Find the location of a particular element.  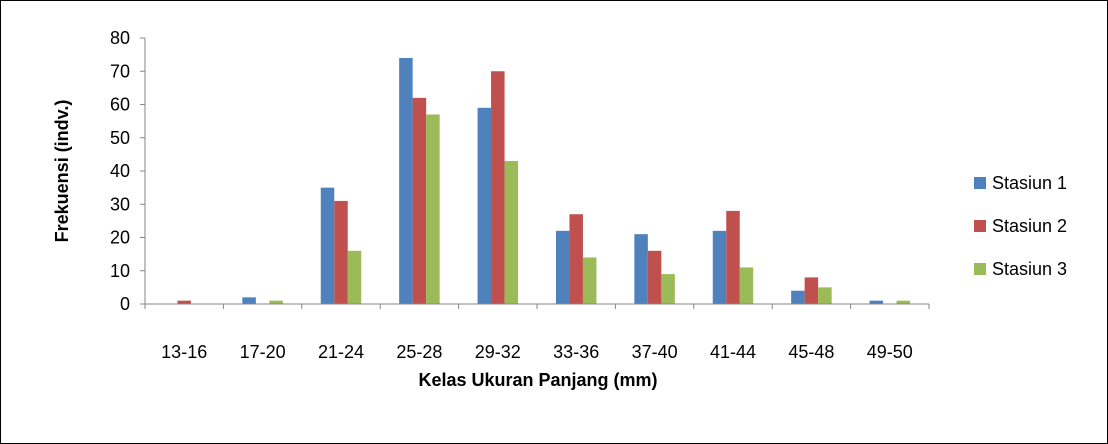

legend-label: Stasiun 2 is located at coordinates (1029, 226).